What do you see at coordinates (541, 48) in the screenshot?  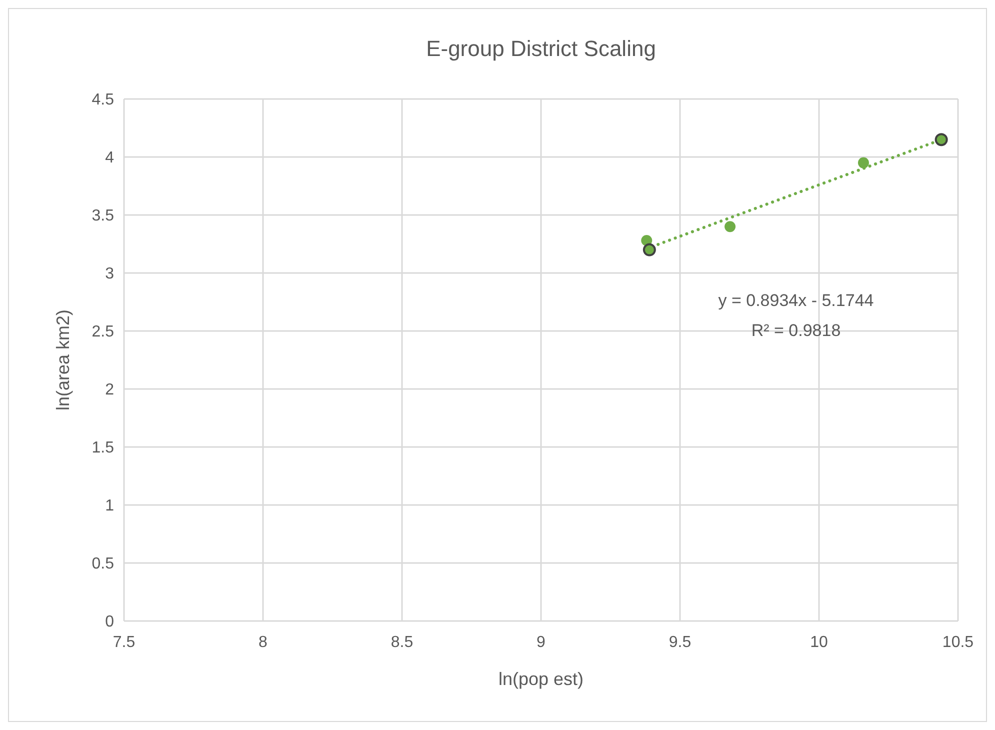 I see `chart-title: E-group District Scaling` at bounding box center [541, 48].